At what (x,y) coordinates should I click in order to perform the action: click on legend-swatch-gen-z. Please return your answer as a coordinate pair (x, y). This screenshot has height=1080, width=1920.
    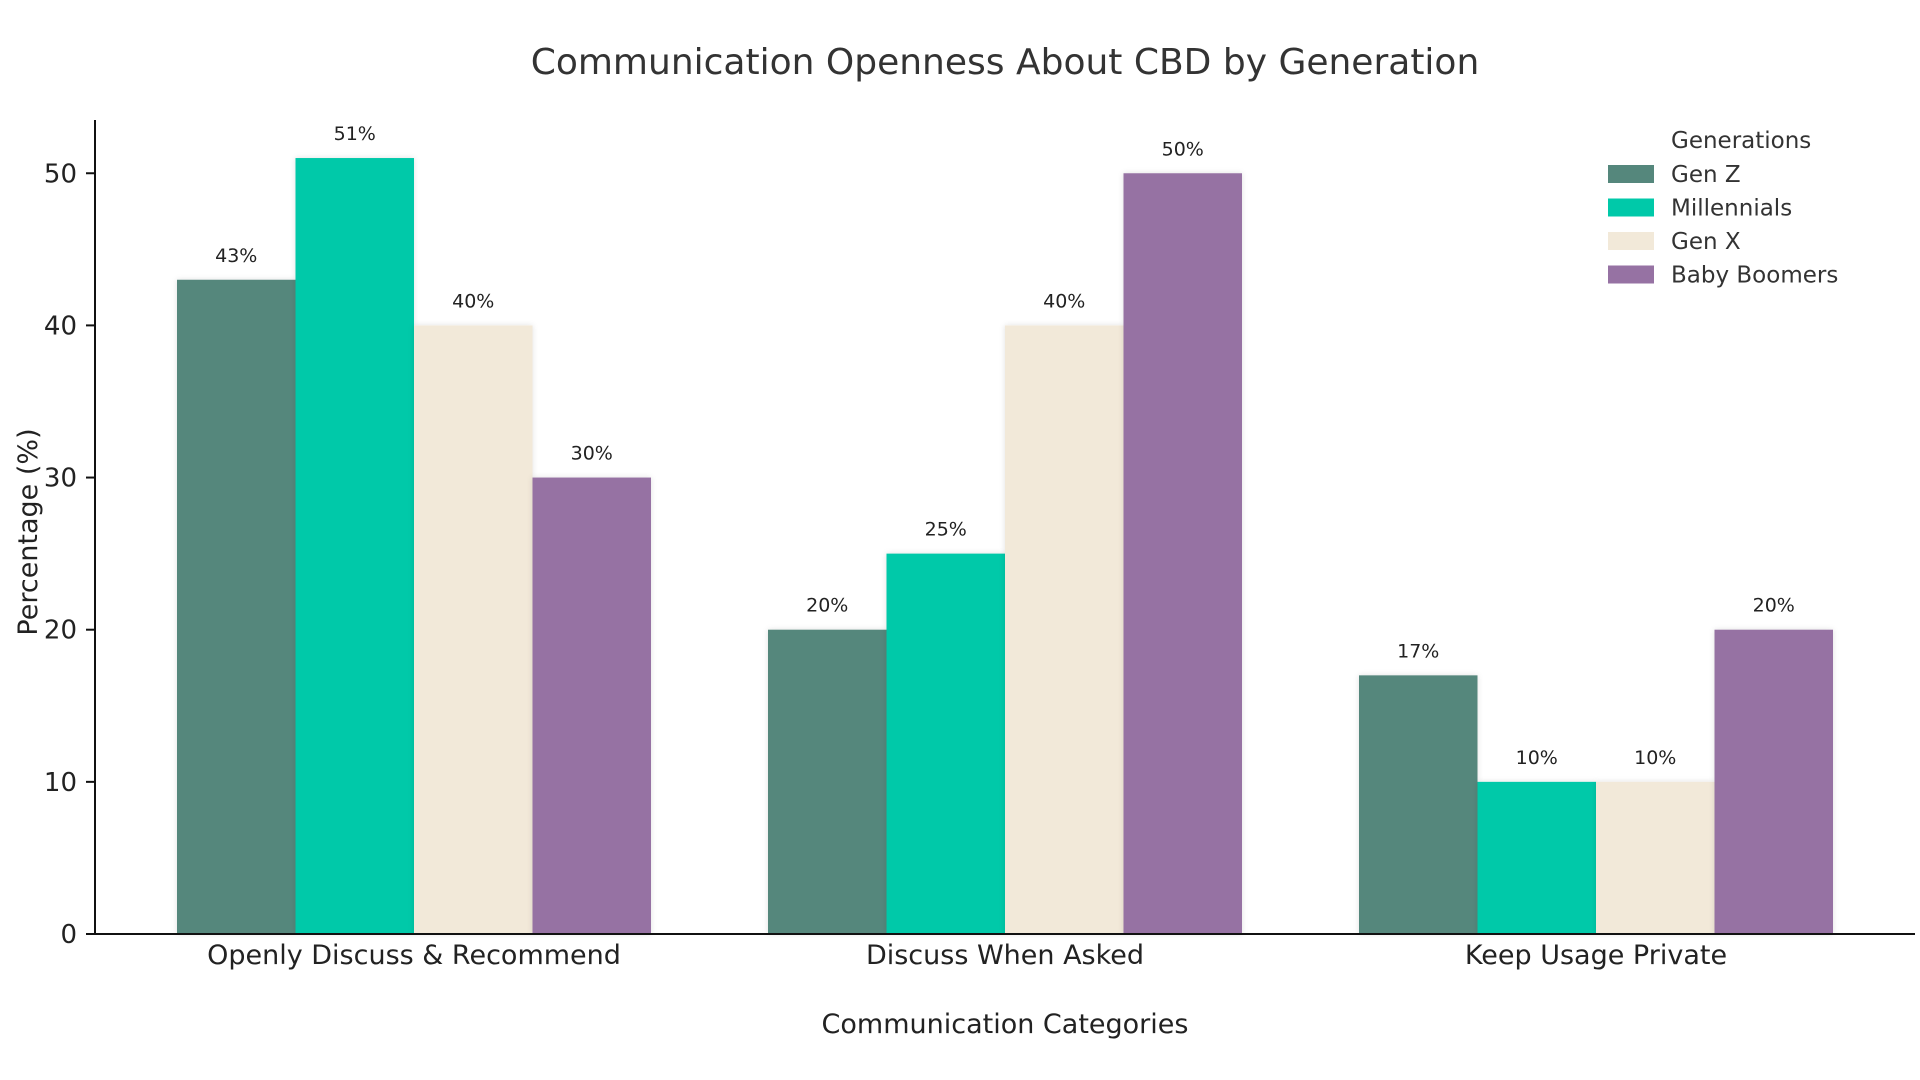
    Looking at the image, I should click on (1631, 174).